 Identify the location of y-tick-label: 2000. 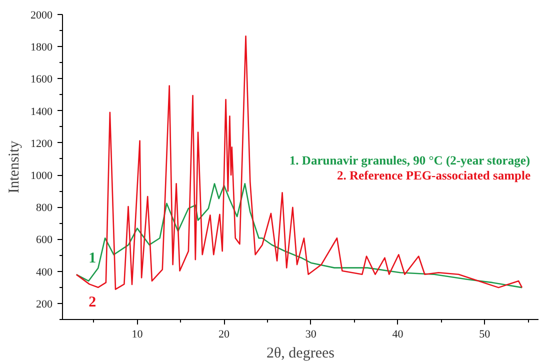
(41, 16).